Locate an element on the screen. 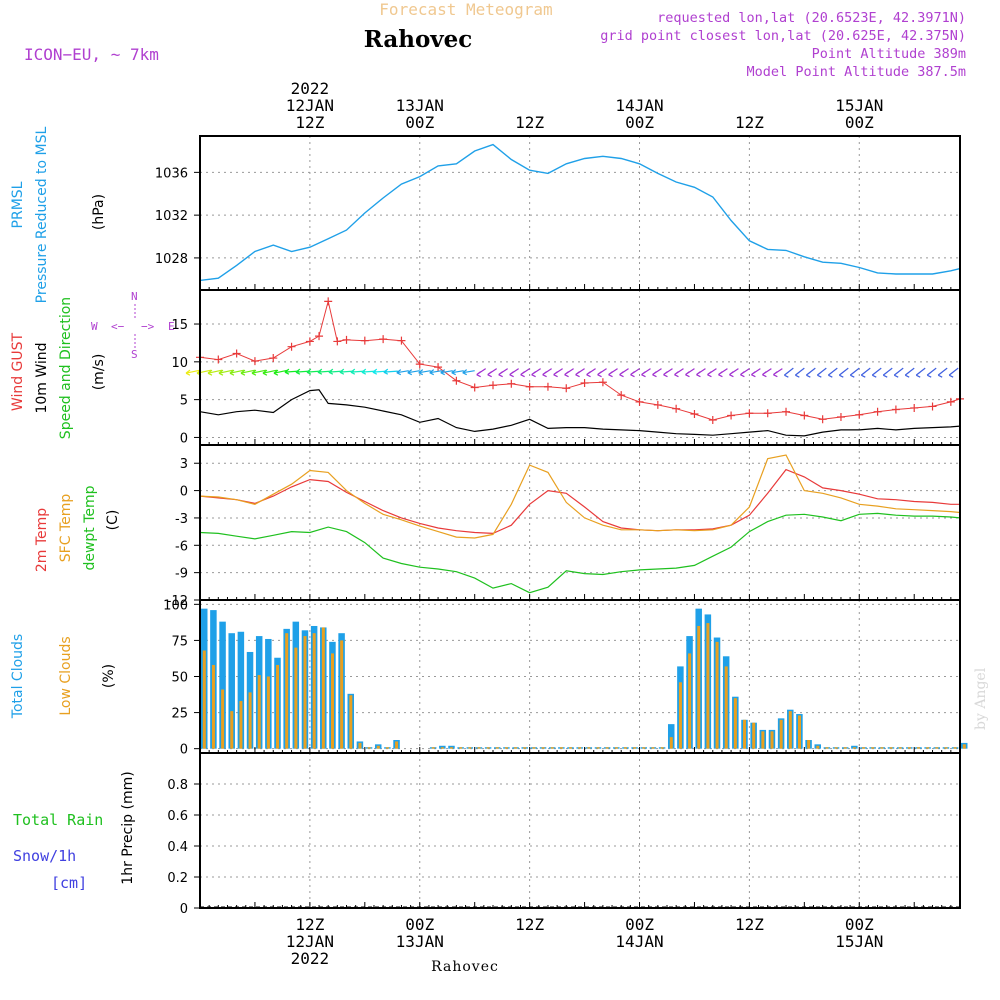  dewpt-line is located at coordinates (580, 553).